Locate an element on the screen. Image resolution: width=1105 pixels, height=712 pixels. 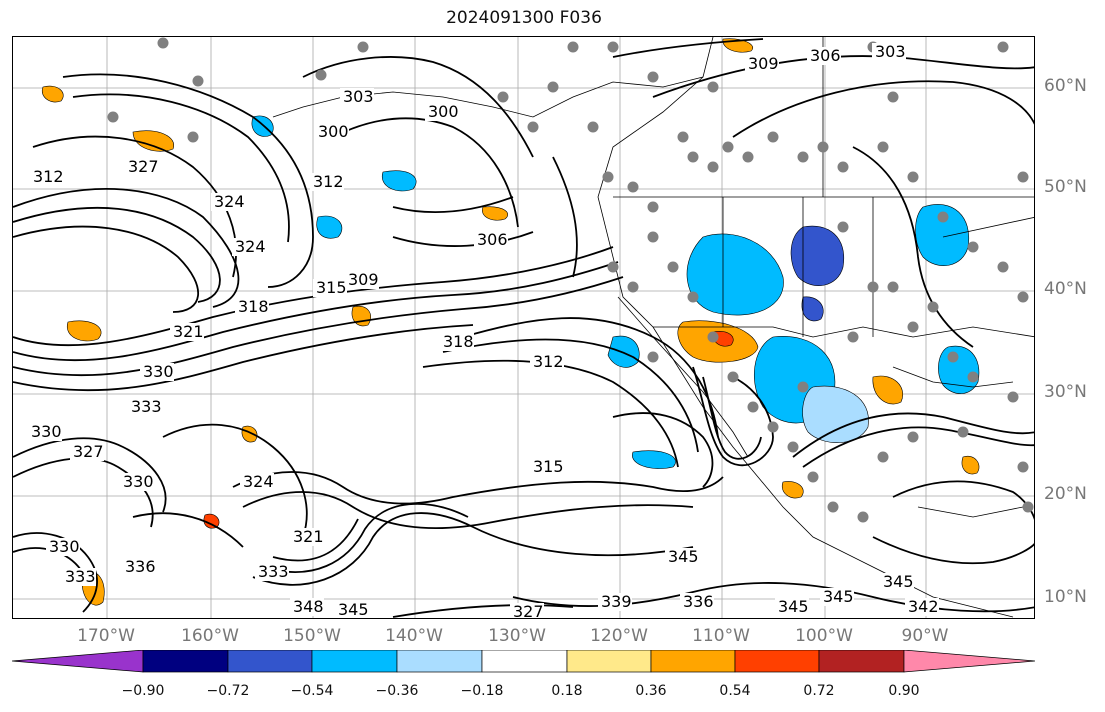
lat-label: 30°N is located at coordinates (1065, 392).